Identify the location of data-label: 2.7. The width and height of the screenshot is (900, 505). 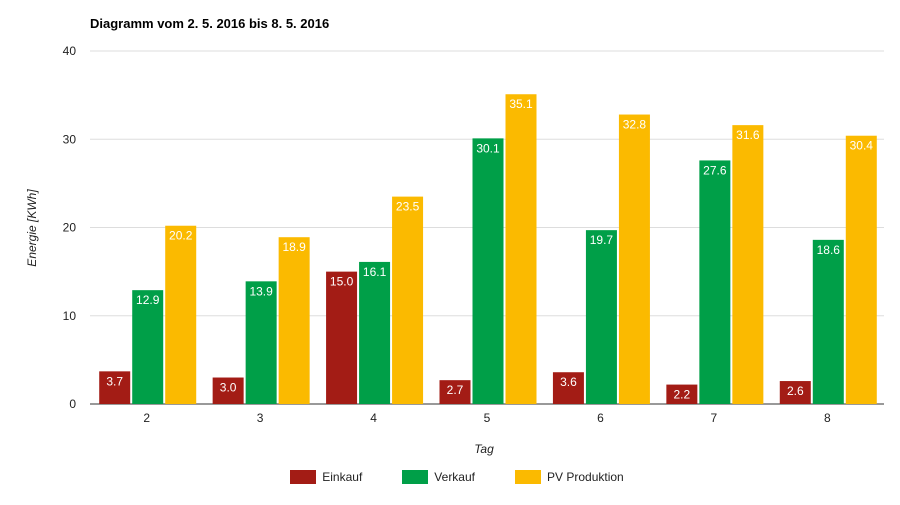
(455, 390).